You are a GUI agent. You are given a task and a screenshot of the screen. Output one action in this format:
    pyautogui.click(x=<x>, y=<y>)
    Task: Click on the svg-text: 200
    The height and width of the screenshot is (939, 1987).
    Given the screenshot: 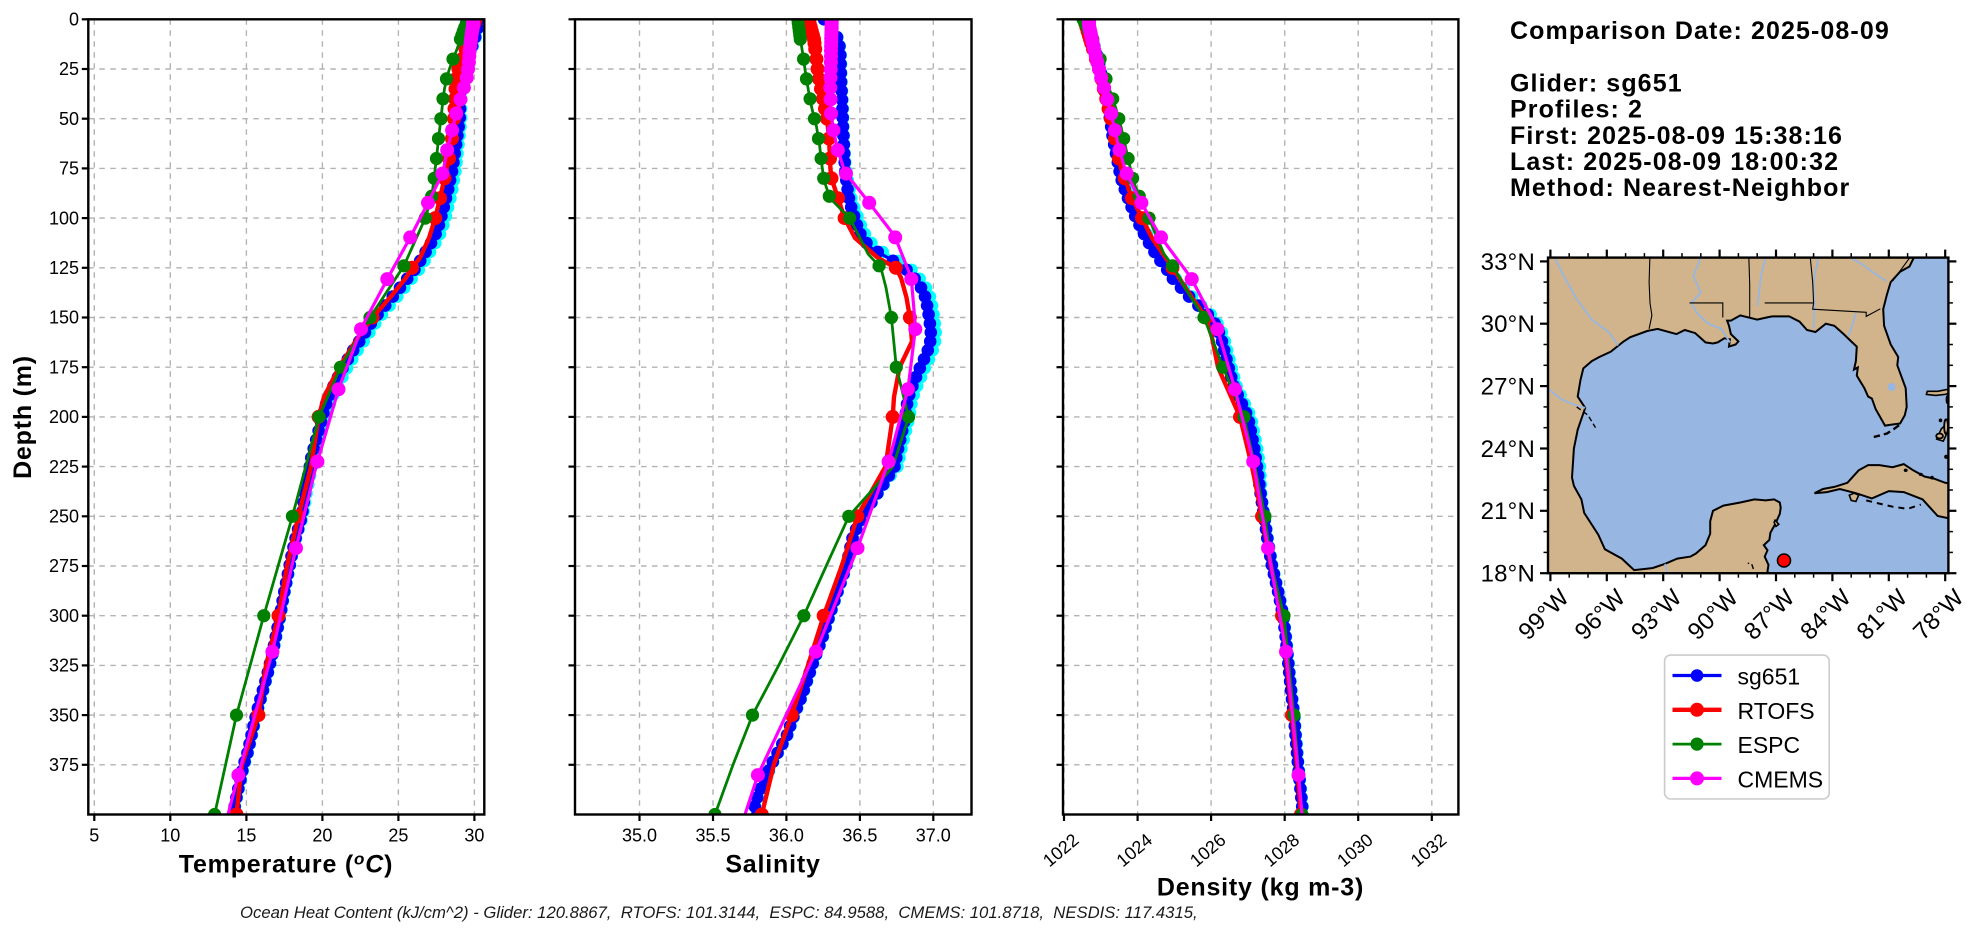 What is the action you would take?
    pyautogui.click(x=64, y=417)
    